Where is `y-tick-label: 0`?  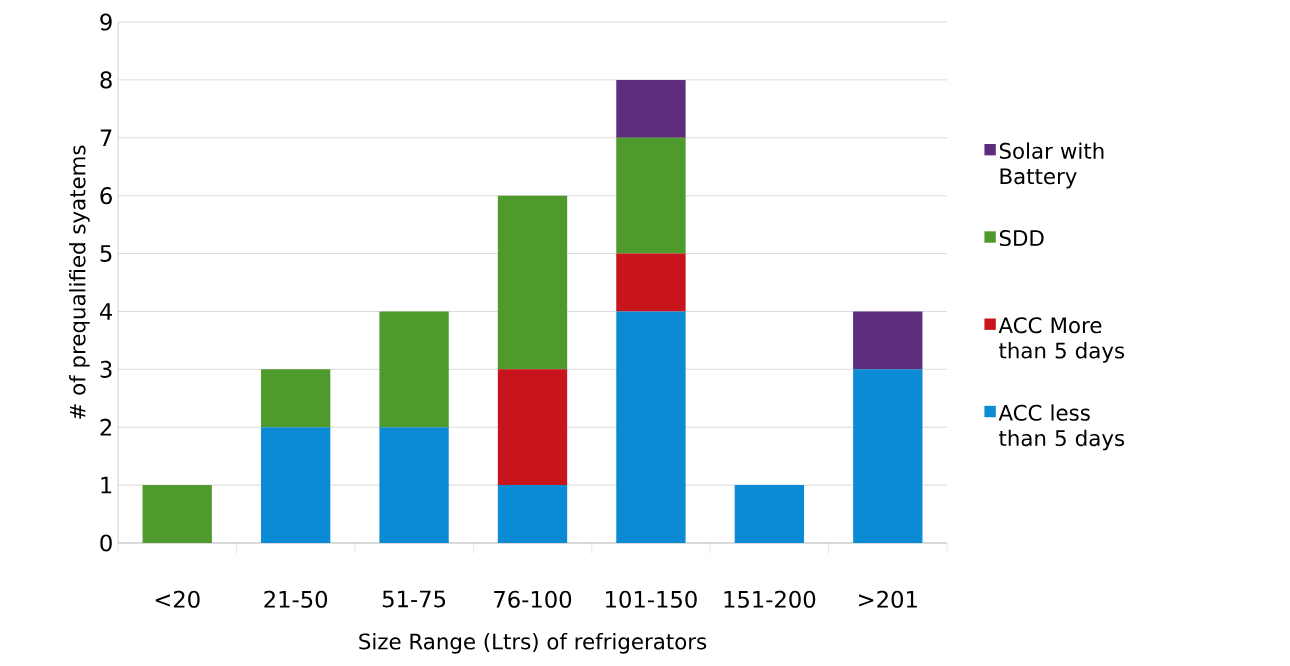
y-tick-label: 0 is located at coordinates (106, 543).